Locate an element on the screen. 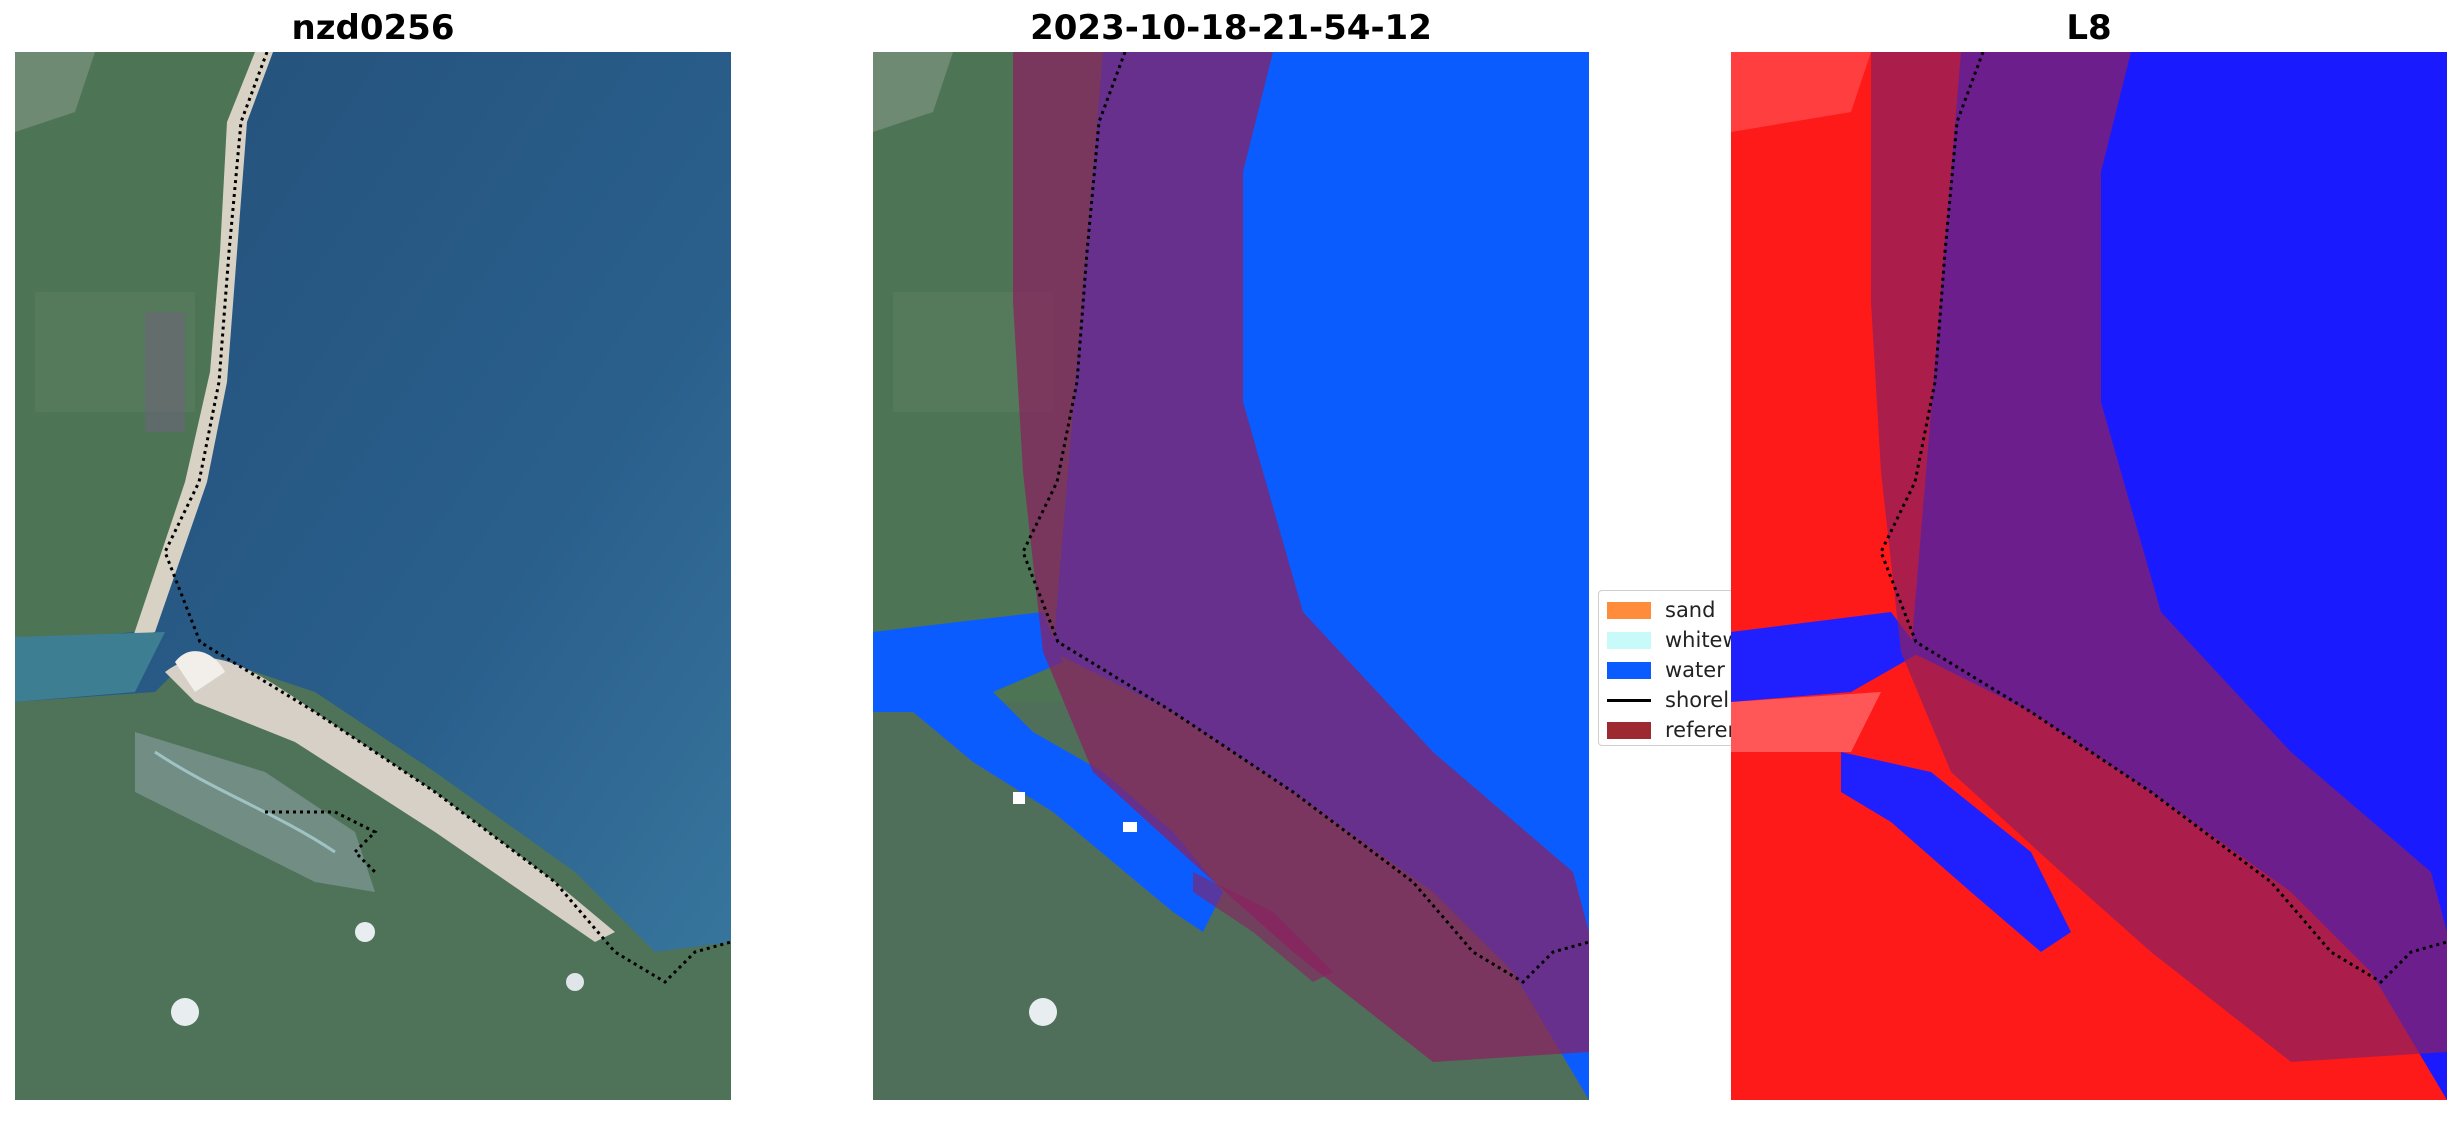 The width and height of the screenshot is (2460, 1122). legend-label: referer is located at coordinates (1699, 730).